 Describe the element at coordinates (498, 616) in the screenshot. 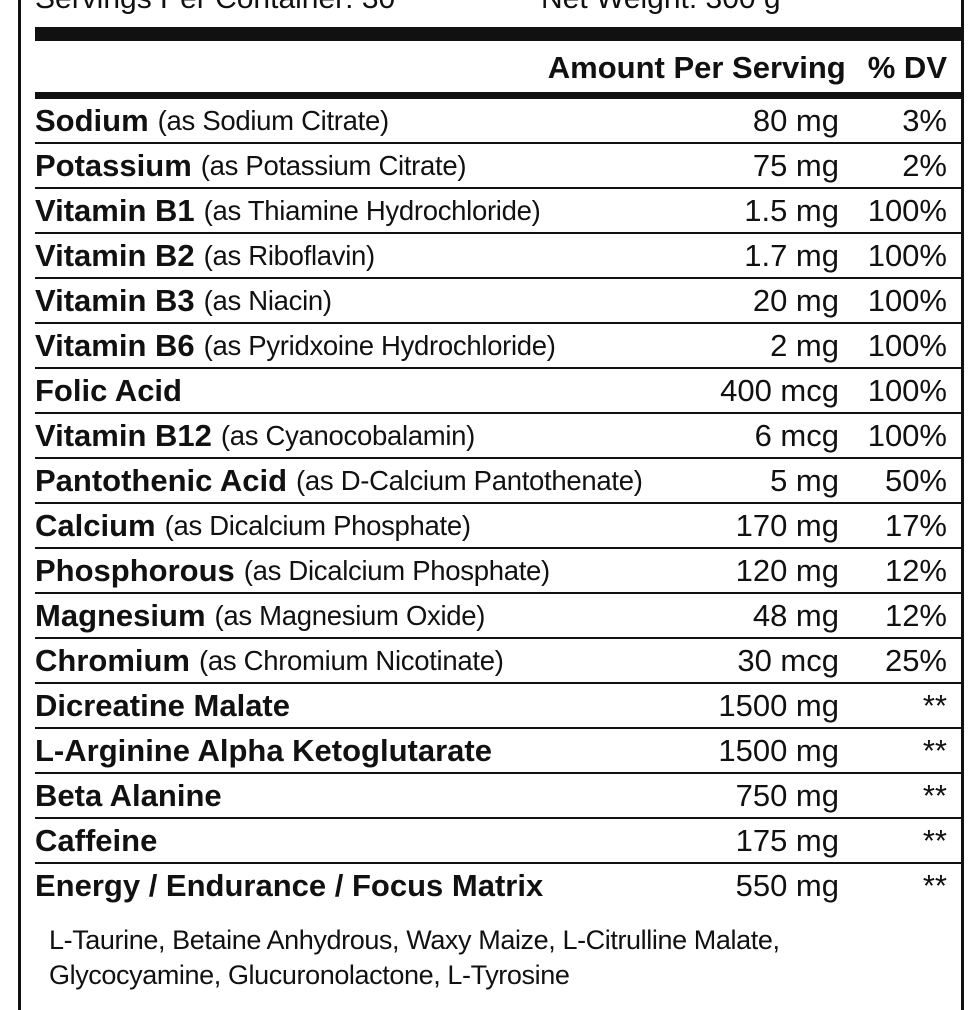

I see `nutrient-row: Magnesium (as Magnesium Oxide) 48 mg 12%` at that location.